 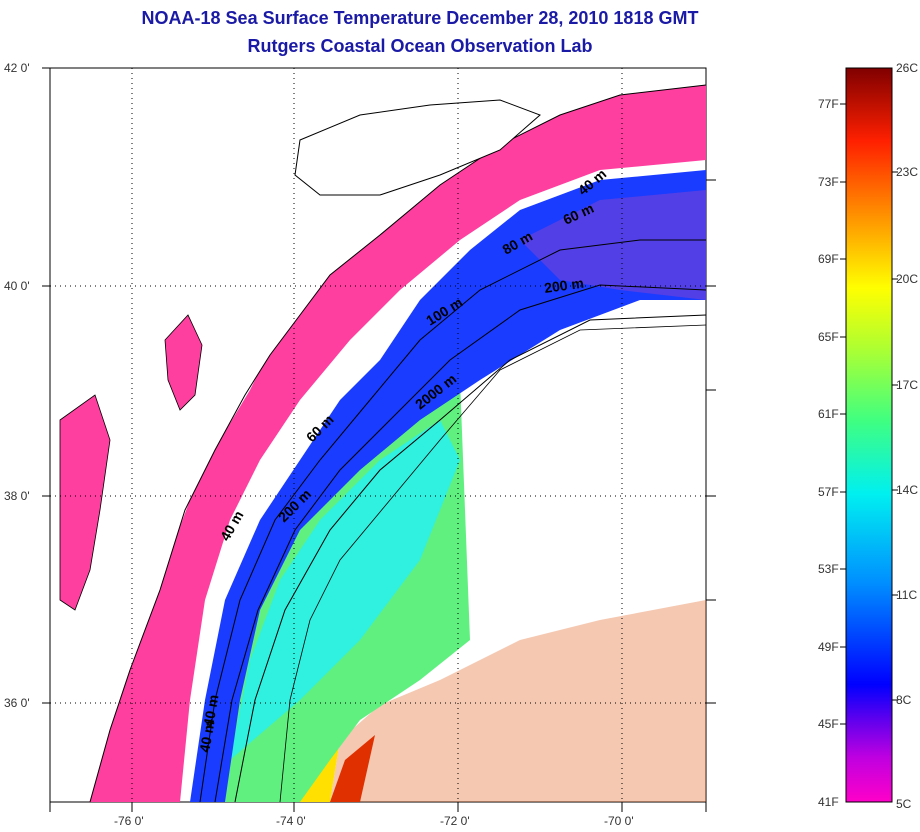 I want to click on colorbar-c-label: 5C, so click(x=904, y=804).